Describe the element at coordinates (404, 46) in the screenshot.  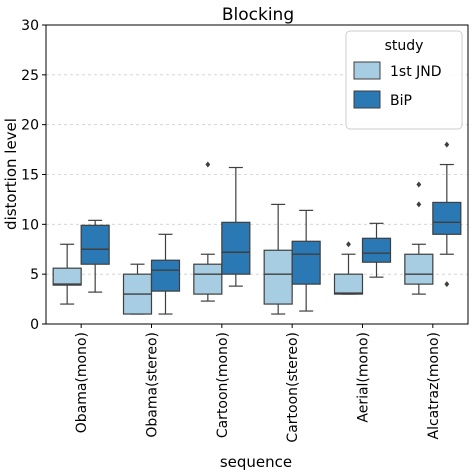
I see `legend-title: study` at that location.